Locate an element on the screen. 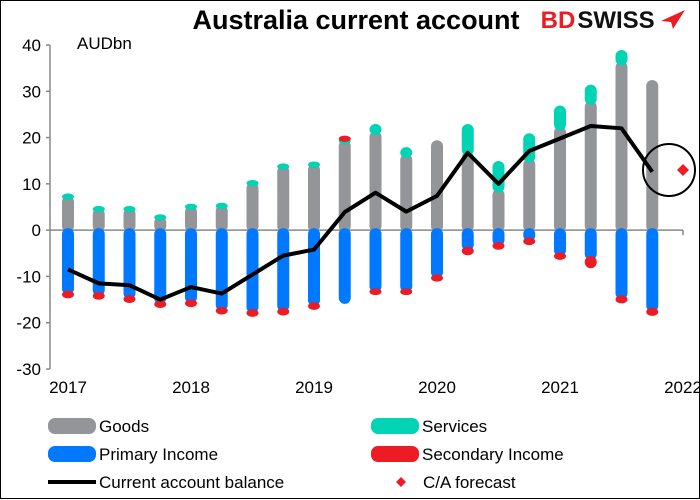 The image size is (700, 500). y-tick-label: -30 is located at coordinates (28, 369).